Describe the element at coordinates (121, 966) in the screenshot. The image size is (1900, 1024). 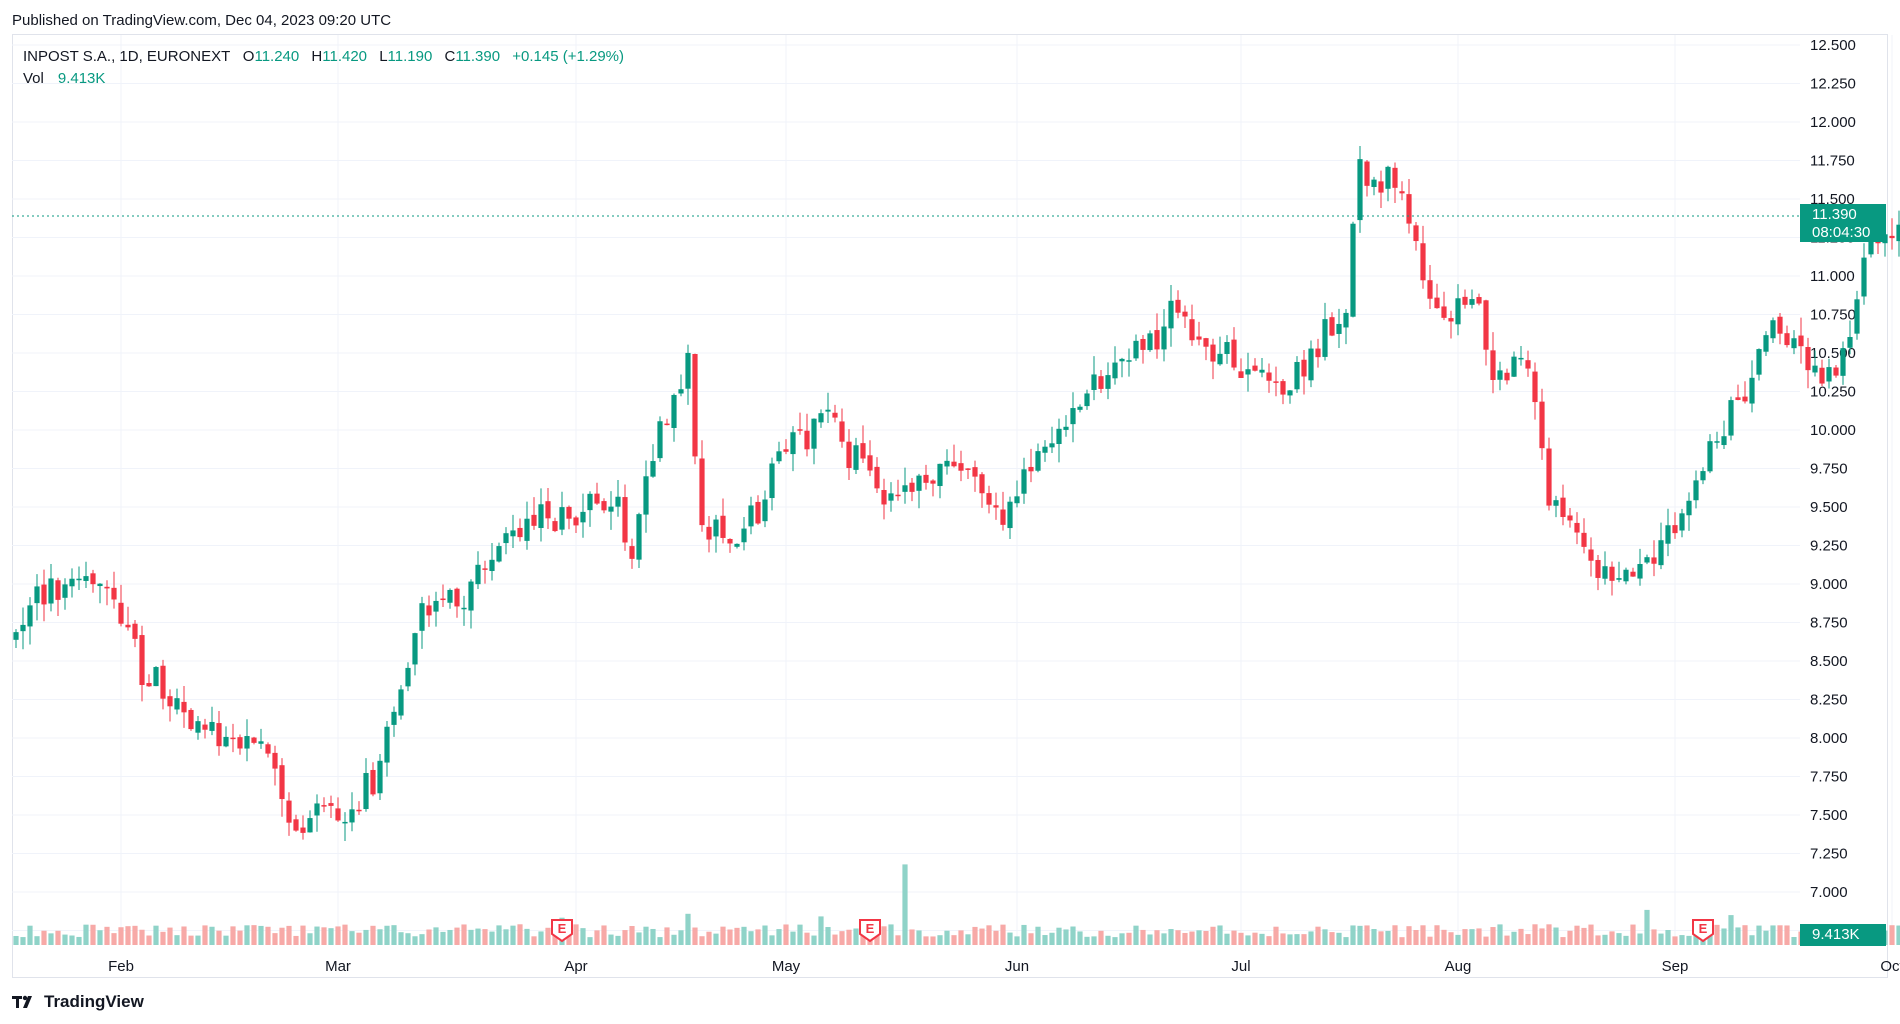
I see `x-tick-label: Feb` at that location.